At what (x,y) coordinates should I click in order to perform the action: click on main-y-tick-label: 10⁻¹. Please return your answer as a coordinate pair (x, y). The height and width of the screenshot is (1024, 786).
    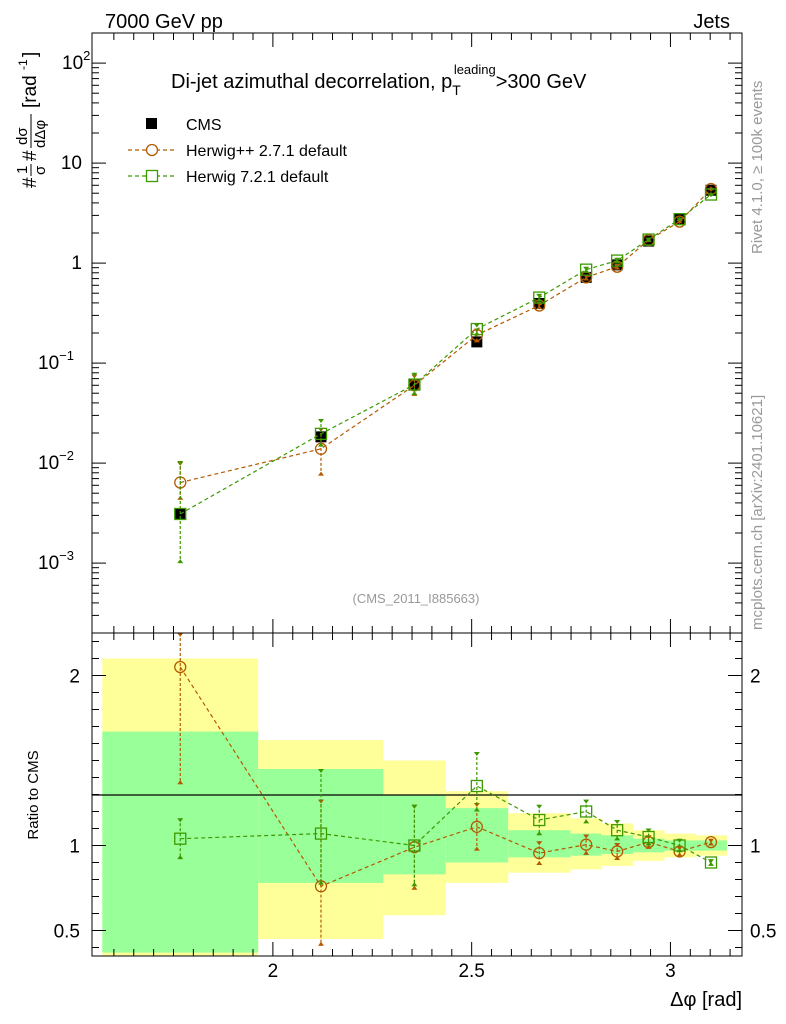
    Looking at the image, I should click on (56, 361).